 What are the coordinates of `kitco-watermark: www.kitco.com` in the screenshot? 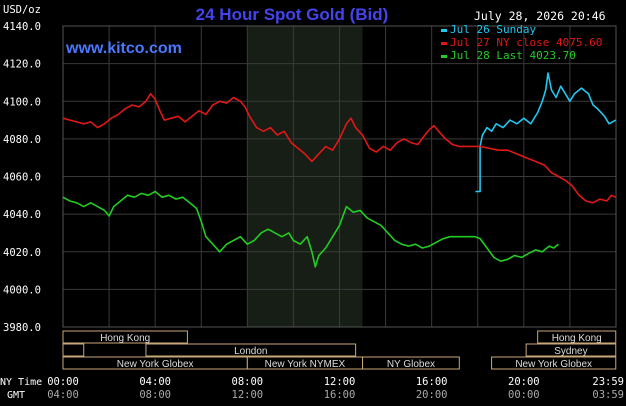 It's located at (123, 48).